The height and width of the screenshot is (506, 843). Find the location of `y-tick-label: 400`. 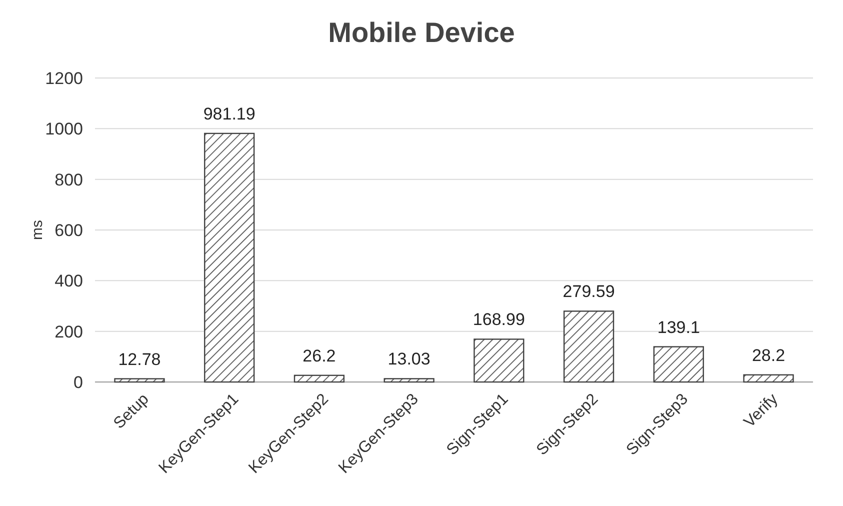

y-tick-label: 400 is located at coordinates (68, 281).